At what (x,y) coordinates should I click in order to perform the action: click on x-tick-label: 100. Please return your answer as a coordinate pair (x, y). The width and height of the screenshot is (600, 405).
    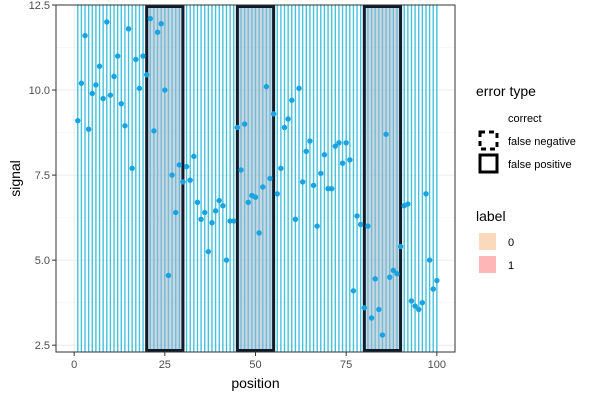
    Looking at the image, I should click on (437, 365).